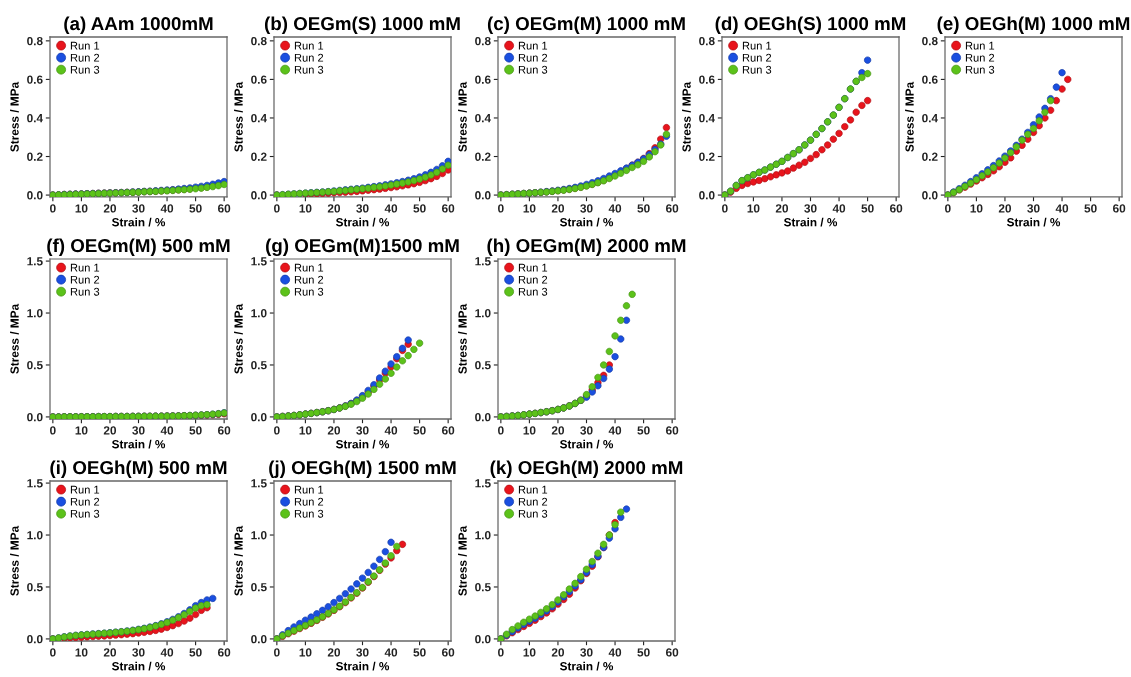  What do you see at coordinates (586, 25) in the screenshot?
I see `chart-title: (c) OEGm(M) 1000 mM` at bounding box center [586, 25].